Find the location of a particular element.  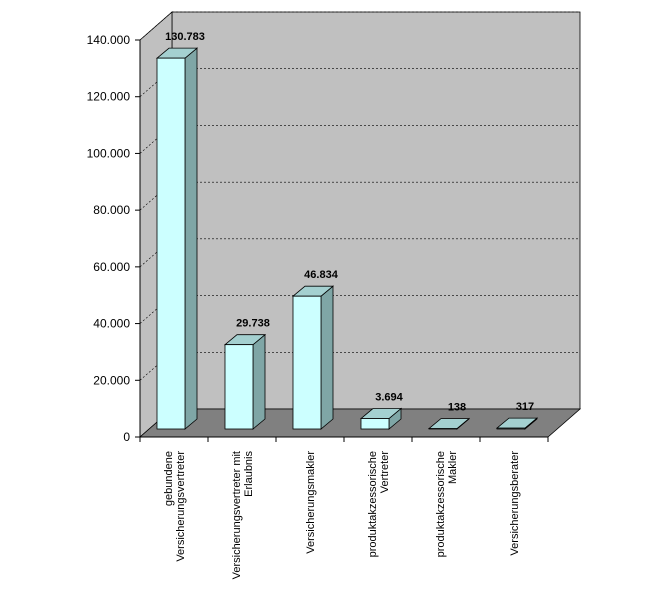

category-label-line: Vertreter is located at coordinates (385, 472).